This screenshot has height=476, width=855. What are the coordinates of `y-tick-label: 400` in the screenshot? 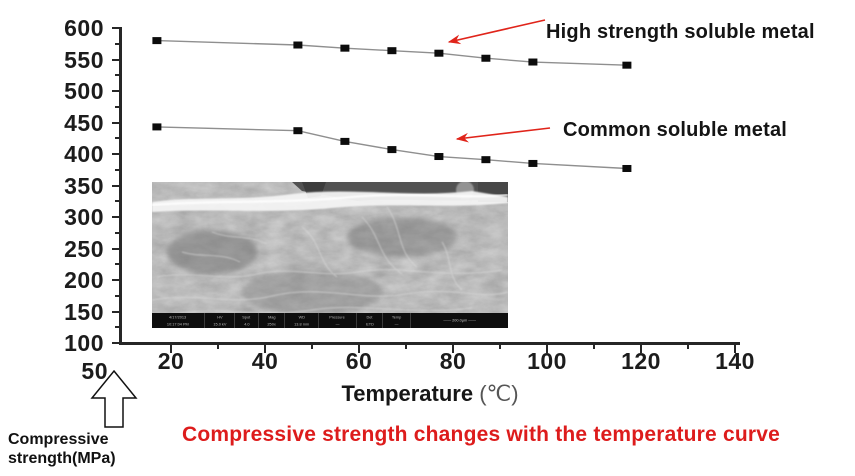 It's located at (84, 154).